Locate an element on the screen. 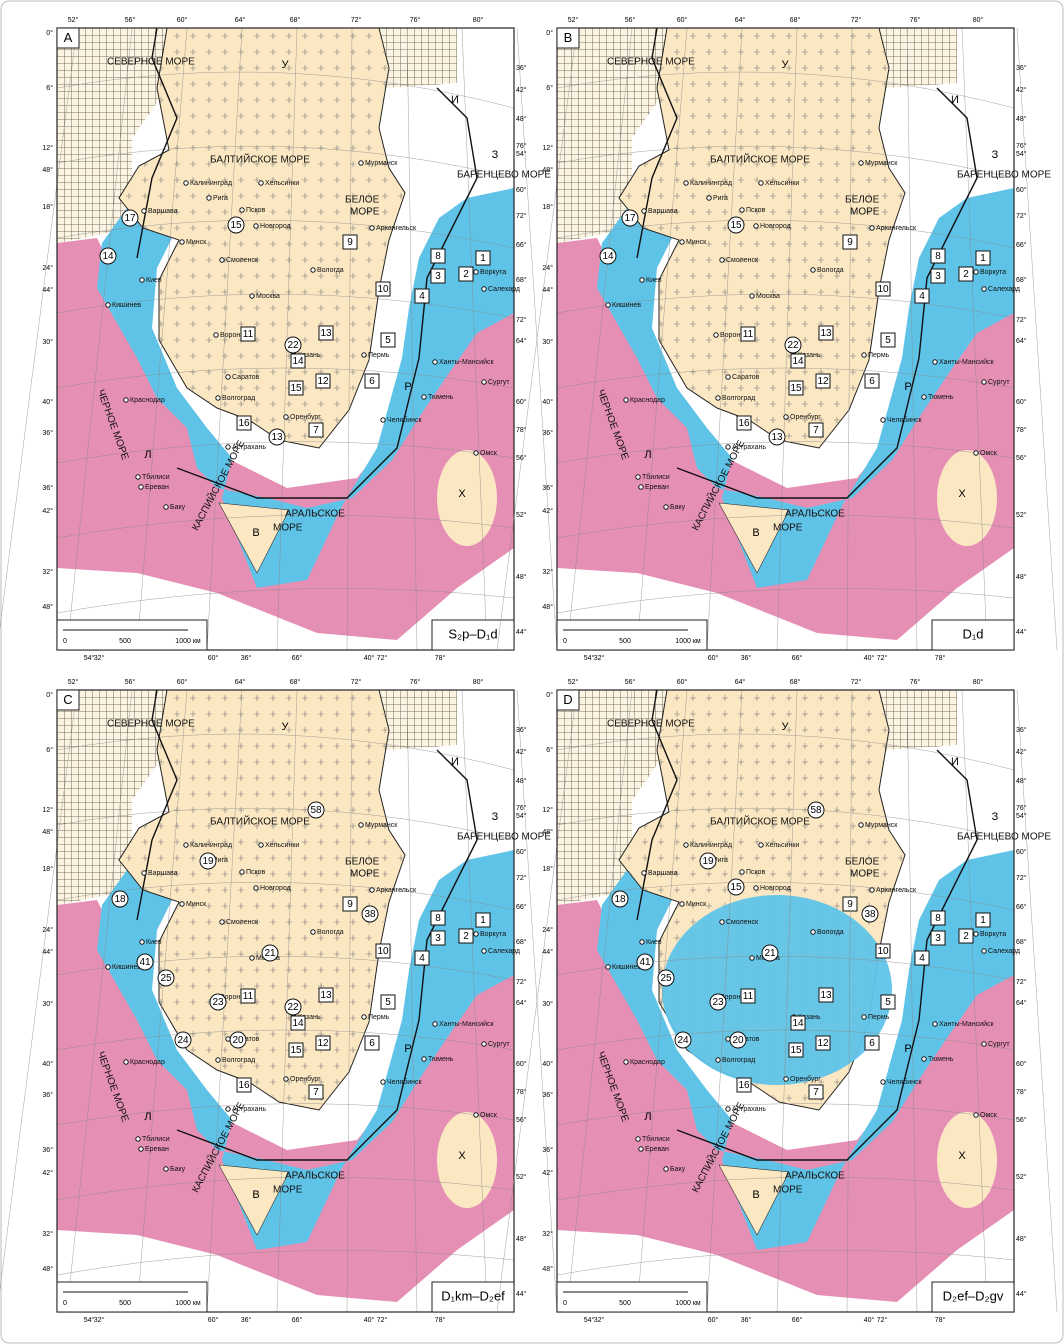  pink-zone is located at coordinates (785, 1101).